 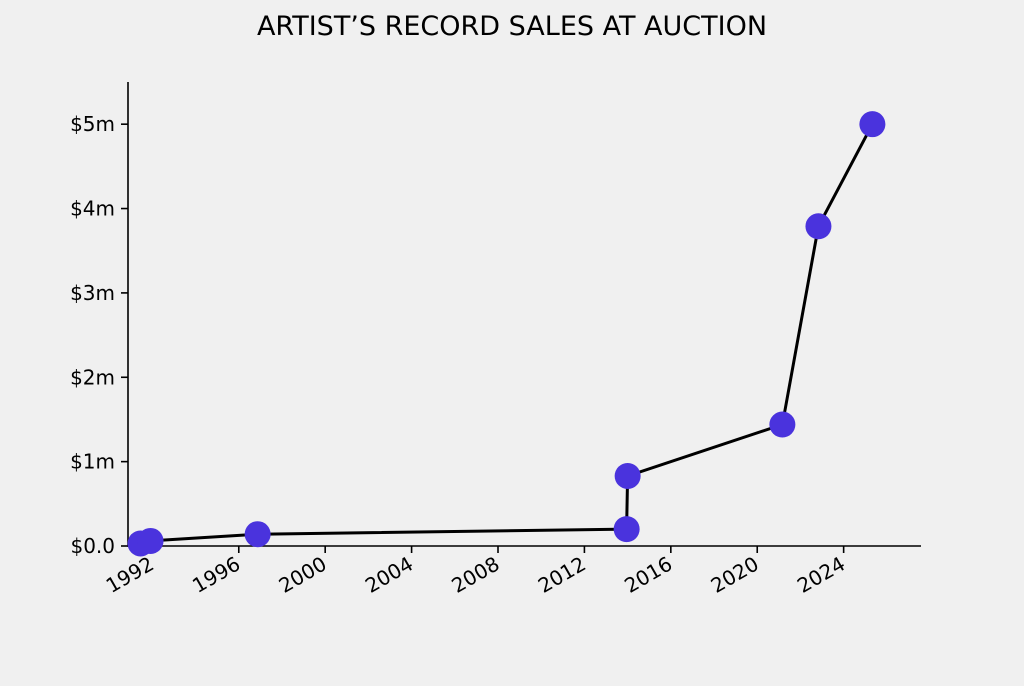 I want to click on y-tick-label: $2m, so click(x=92, y=377).